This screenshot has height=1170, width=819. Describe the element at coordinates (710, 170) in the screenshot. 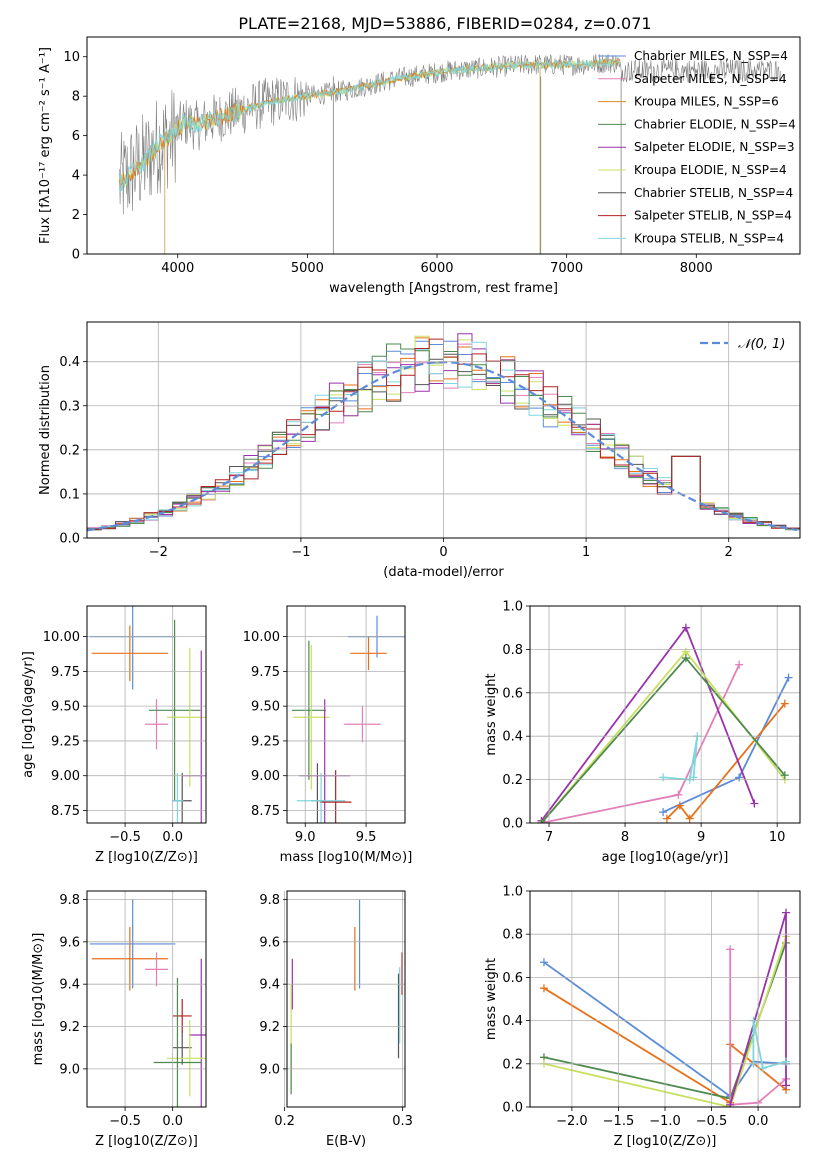

I see `legend-entry: Kroupa ELODIE, N_SSP=4` at that location.